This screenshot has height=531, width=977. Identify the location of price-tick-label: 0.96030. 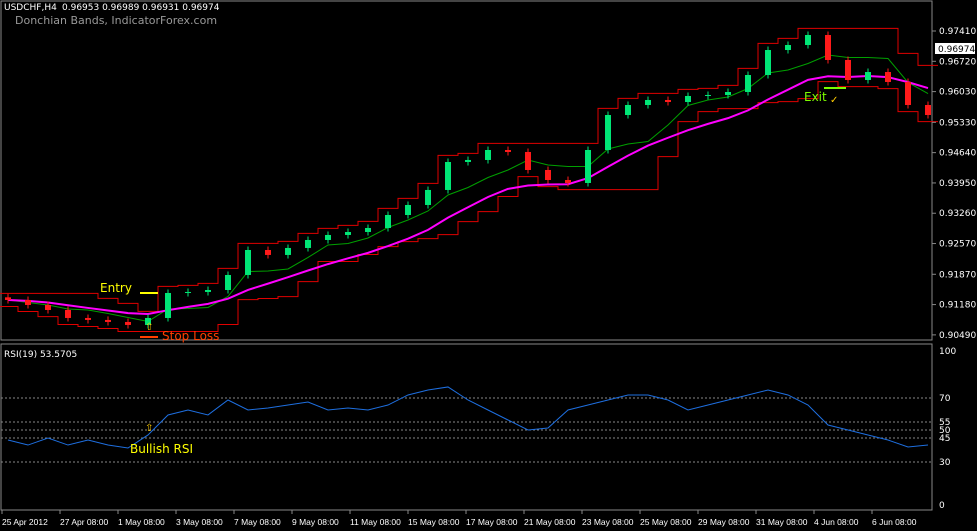
(957, 93).